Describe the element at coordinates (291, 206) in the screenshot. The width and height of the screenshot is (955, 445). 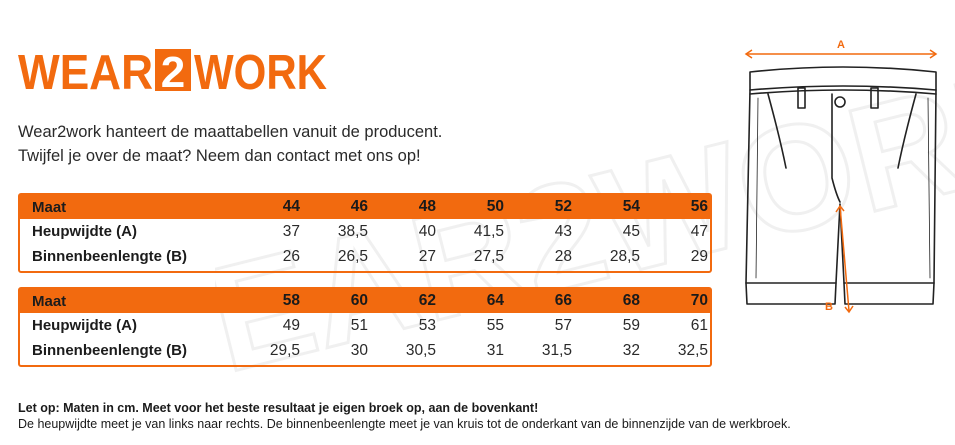
I see `size-cell: 44` at that location.